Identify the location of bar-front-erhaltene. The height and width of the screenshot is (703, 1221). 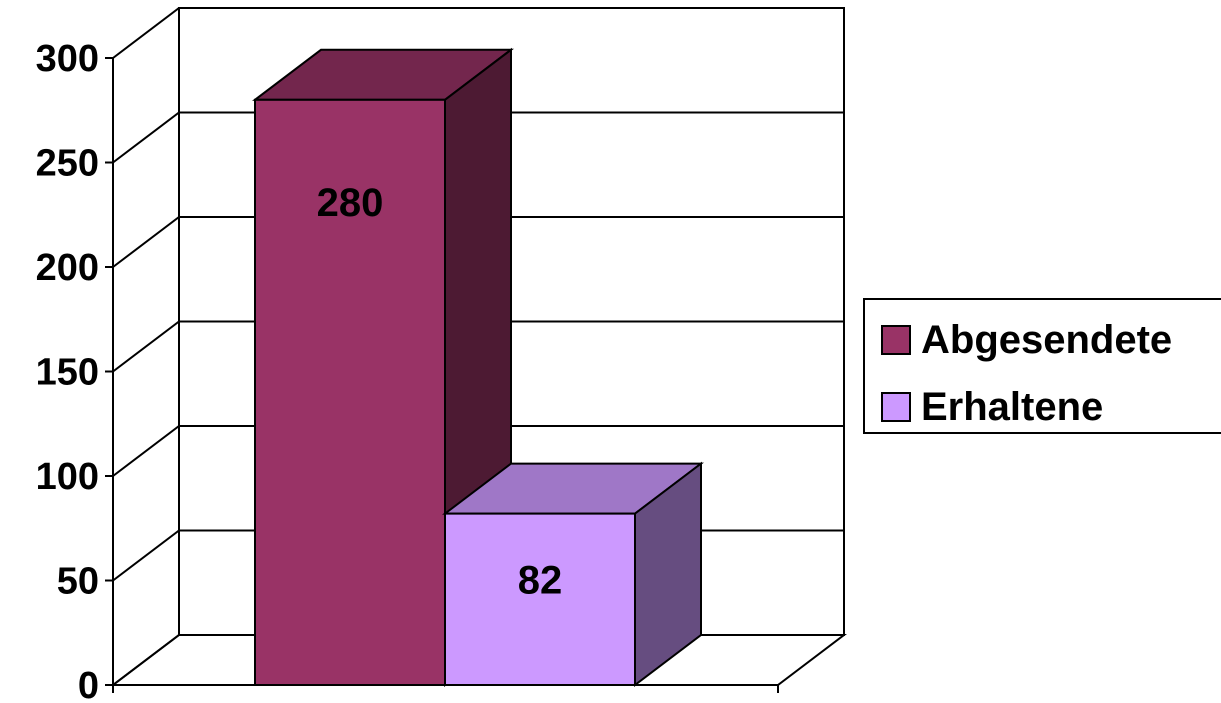
(540, 599).